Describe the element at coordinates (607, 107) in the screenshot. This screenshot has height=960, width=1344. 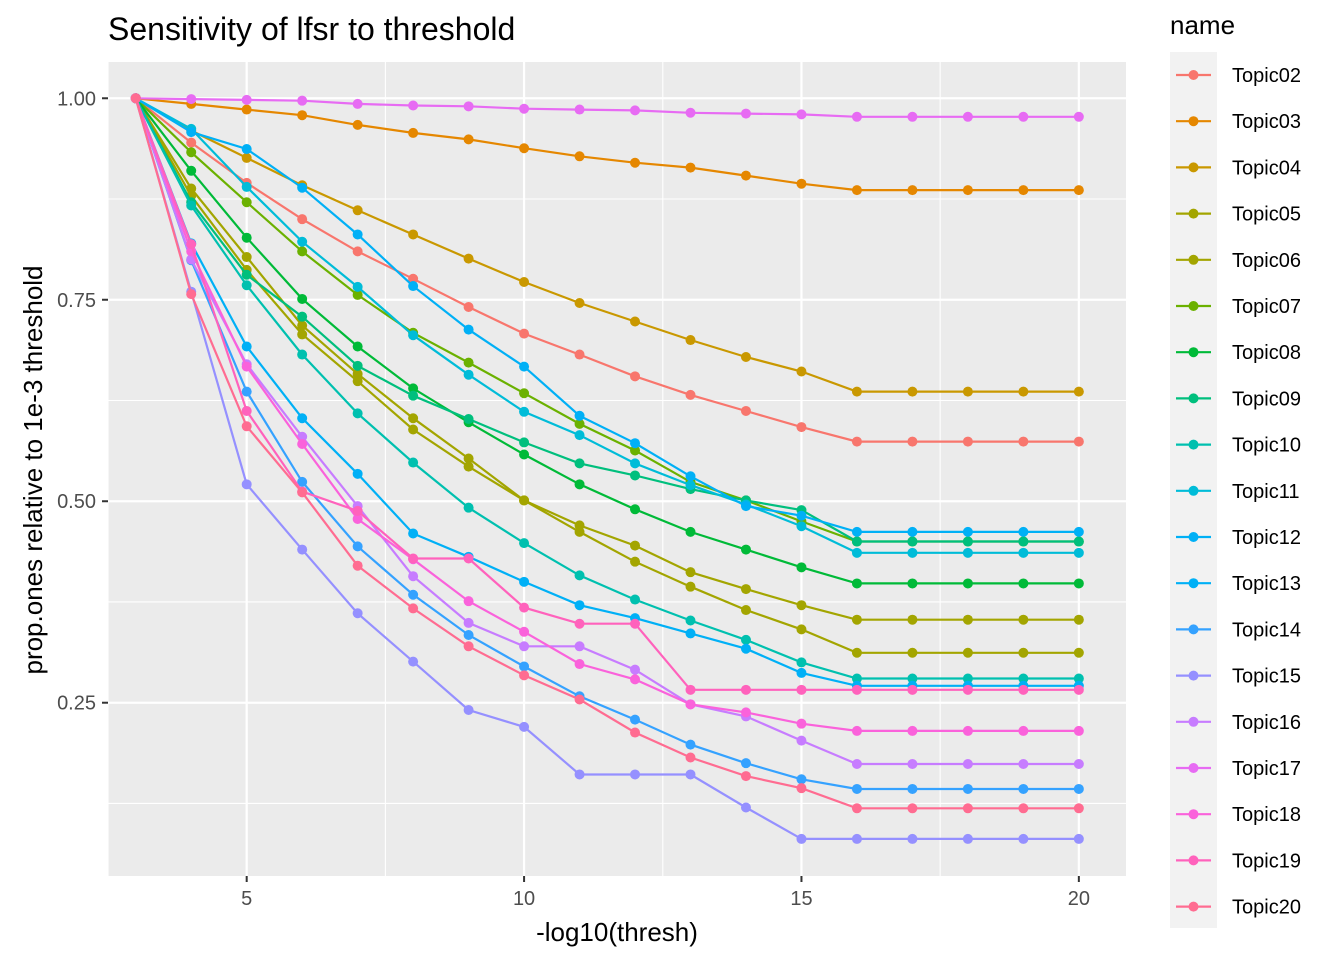
I see `series-line` at that location.